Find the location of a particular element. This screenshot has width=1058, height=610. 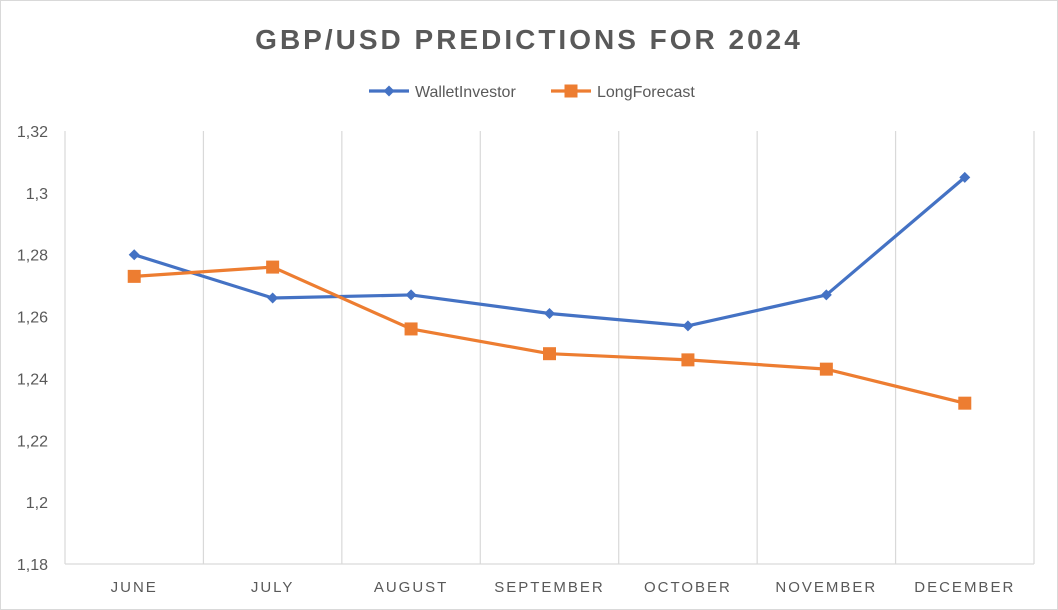

x-tick-label: NOVEMBER is located at coordinates (826, 587).